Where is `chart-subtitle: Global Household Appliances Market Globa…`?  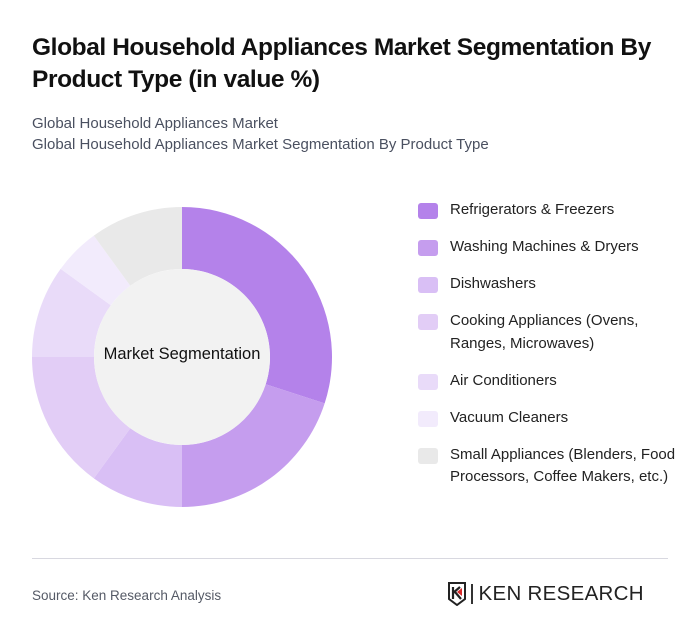
chart-subtitle: Global Household Appliances Market Globa… is located at coordinates (260, 134).